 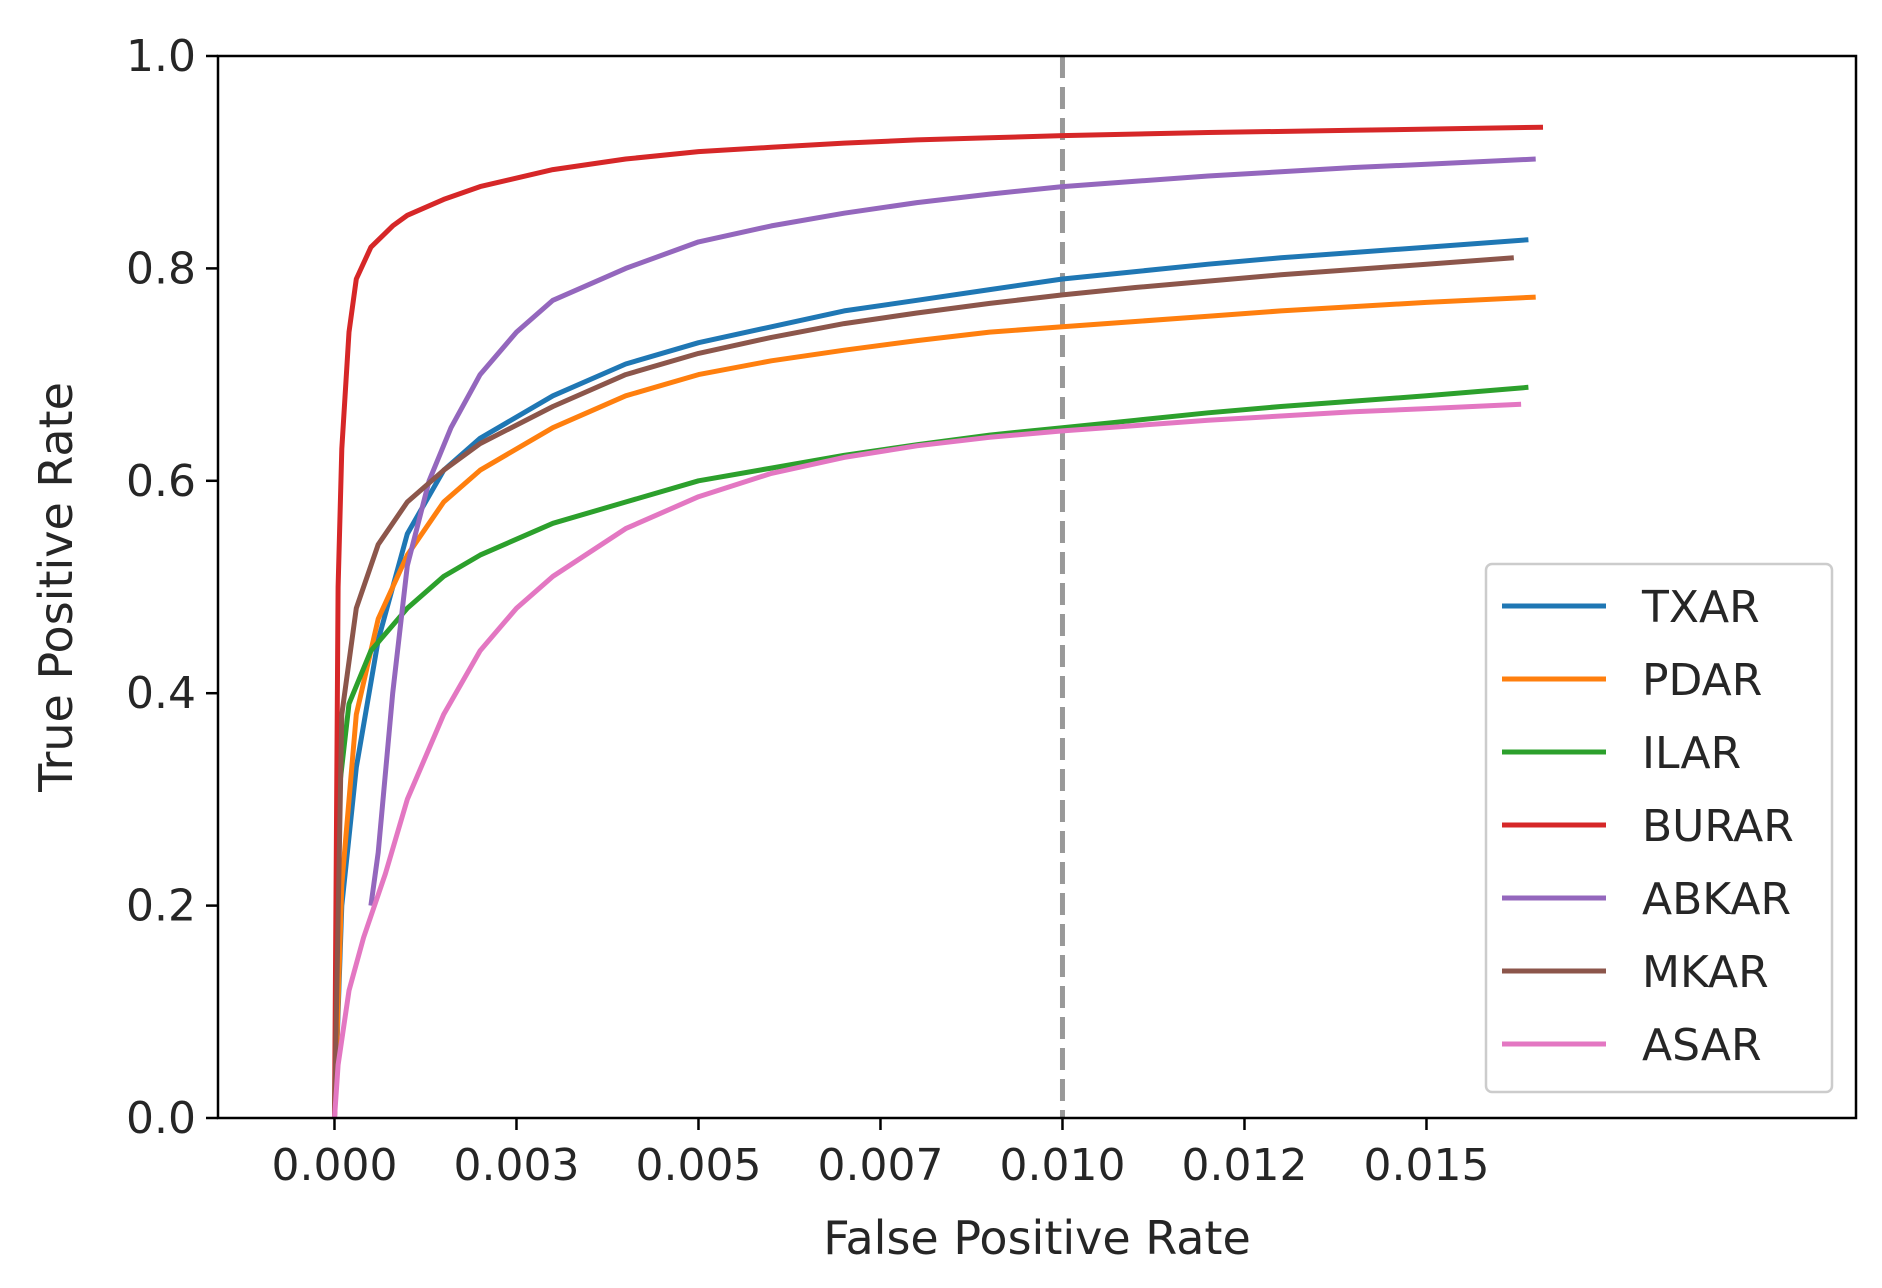 I want to click on legend-label-pdar: PDAR, so click(x=1702, y=680).